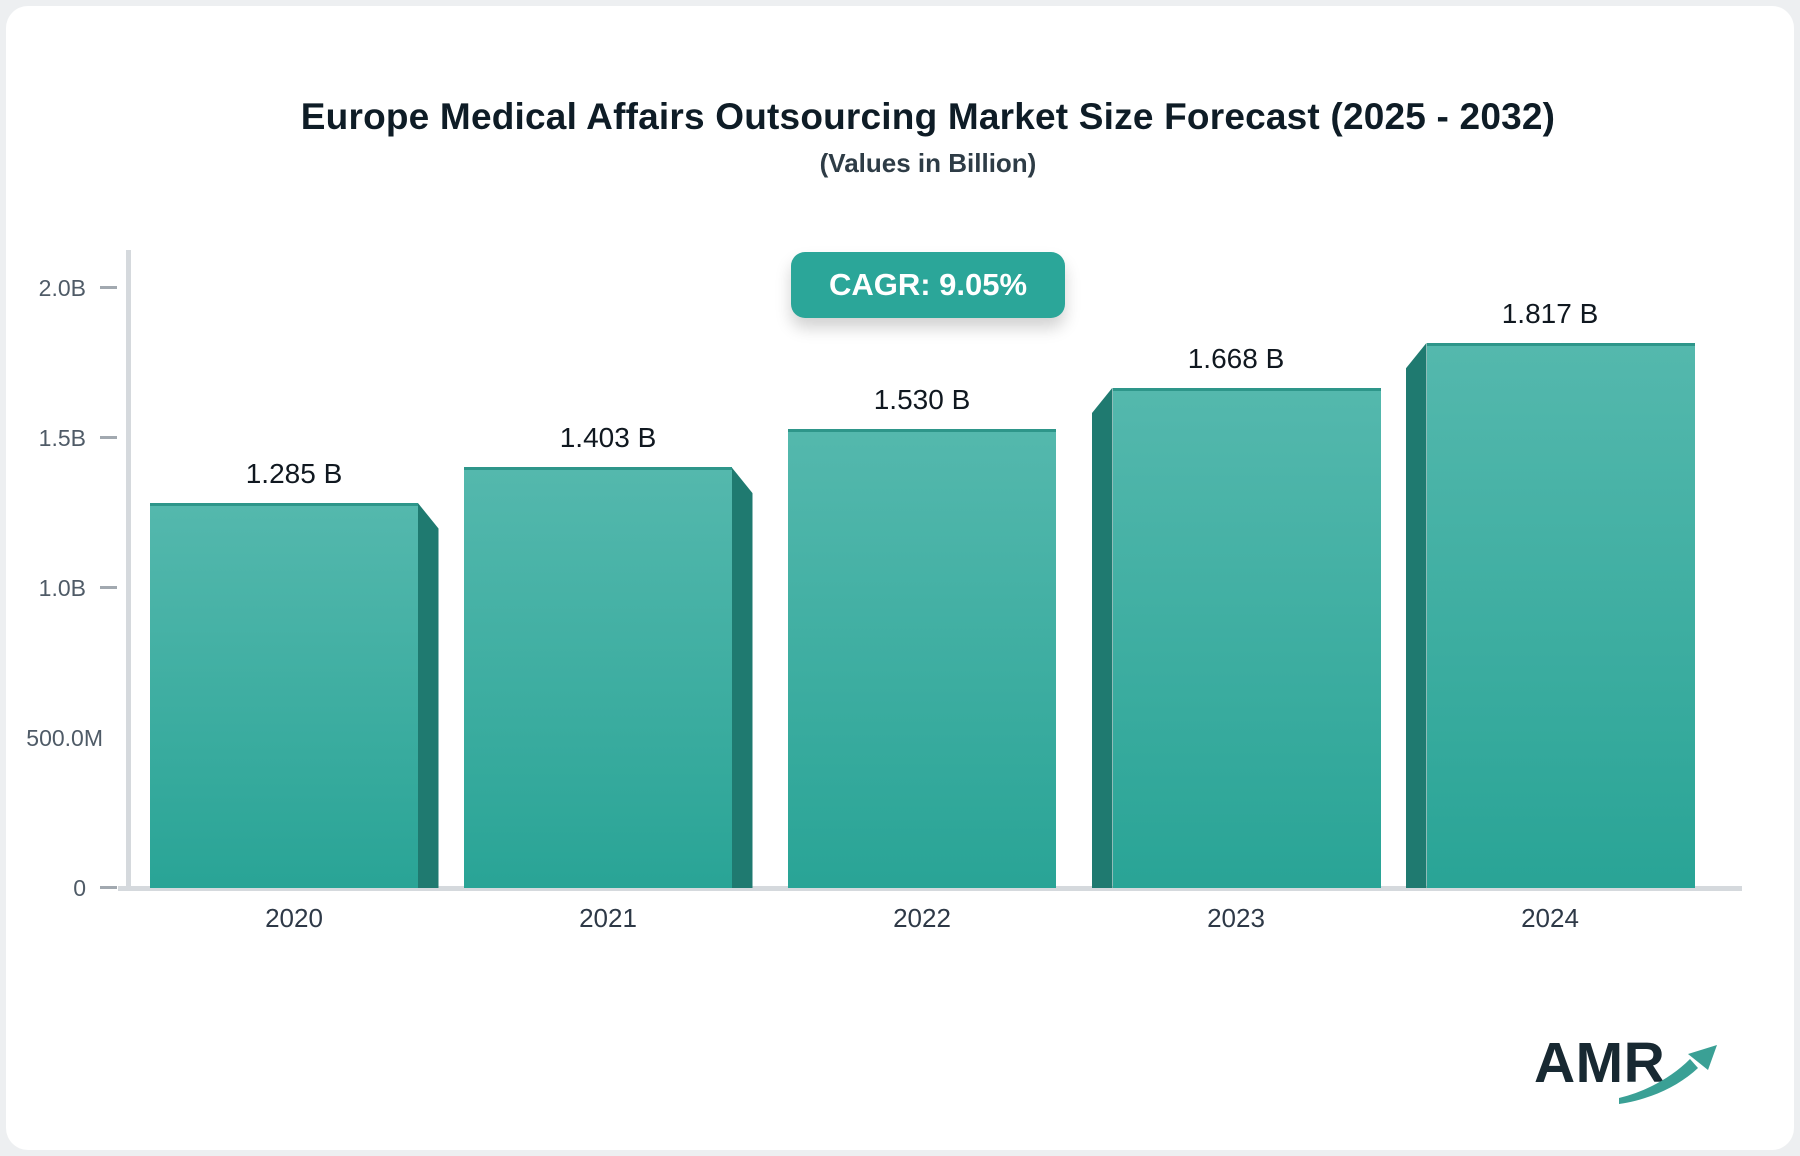  What do you see at coordinates (922, 918) in the screenshot?
I see `x-axis-label-2022: 2022` at bounding box center [922, 918].